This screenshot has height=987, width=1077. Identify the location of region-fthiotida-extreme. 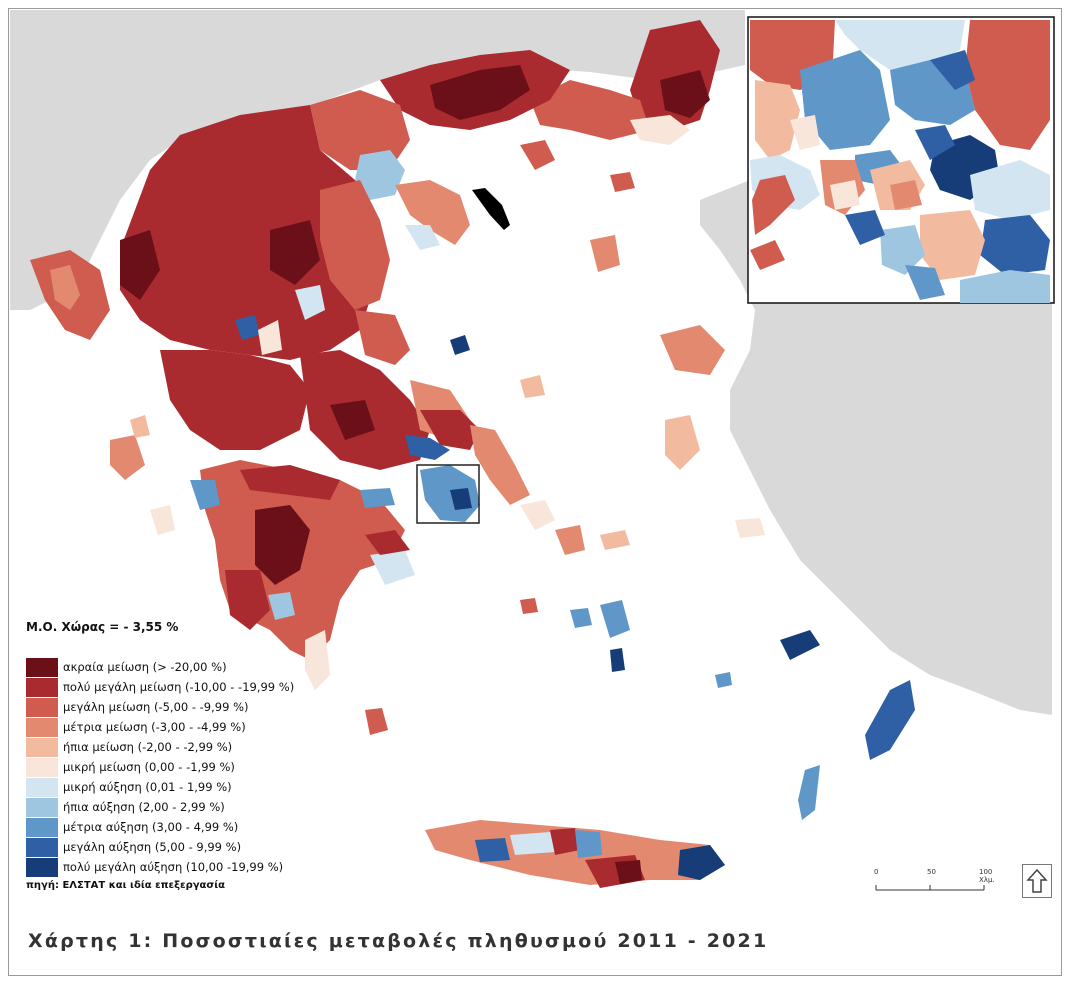
(352, 420).